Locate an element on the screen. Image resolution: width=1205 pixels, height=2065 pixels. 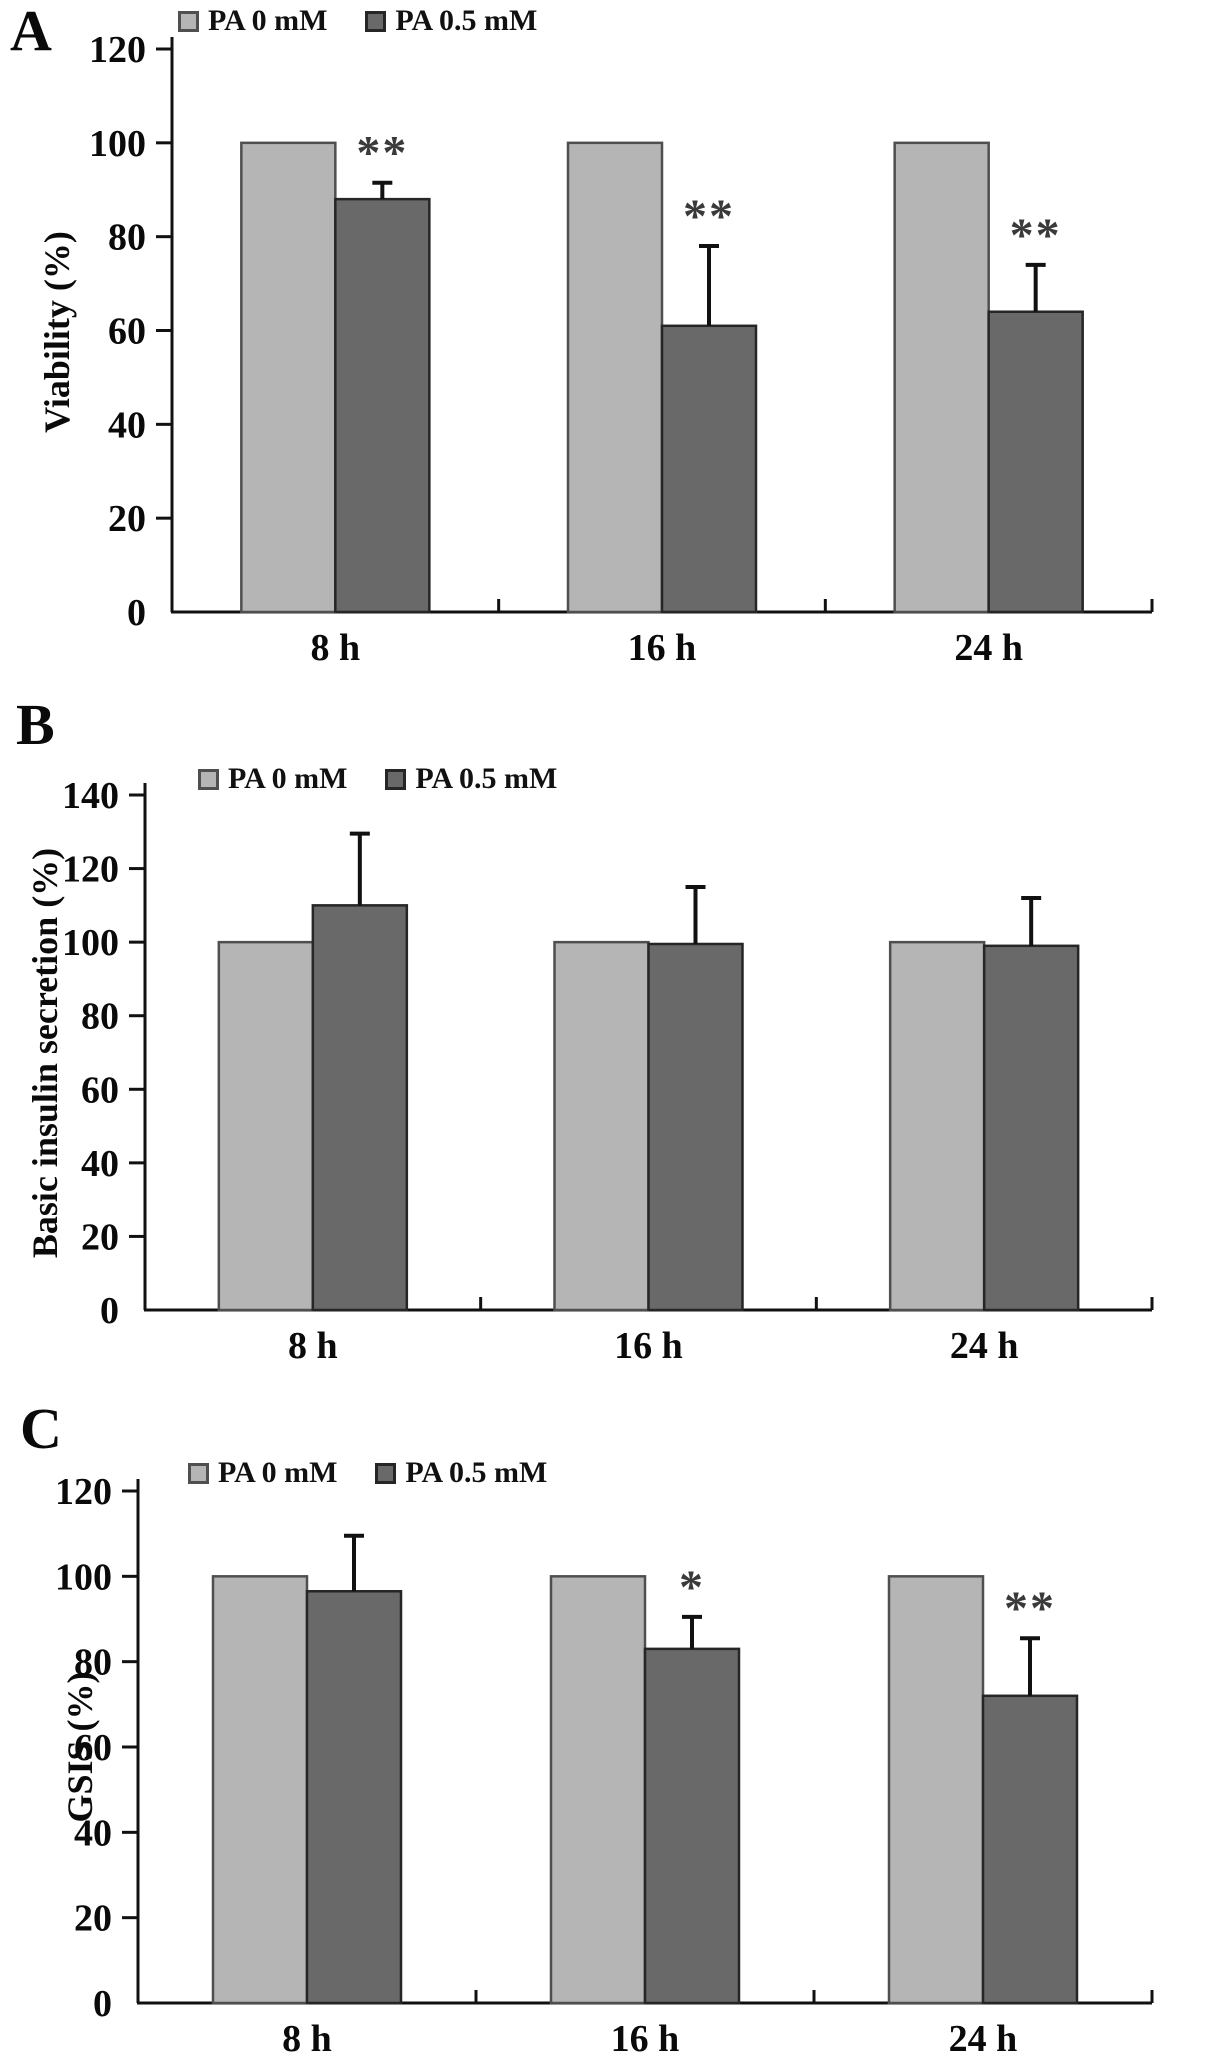
y-tick-label: 140 is located at coordinates (90, 796).